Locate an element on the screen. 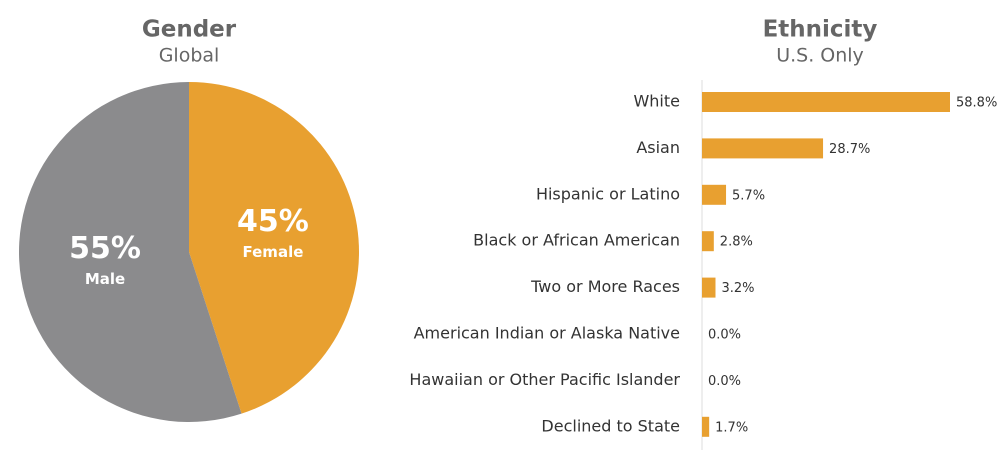 The width and height of the screenshot is (1004, 470). category-label: Asian is located at coordinates (658, 147).